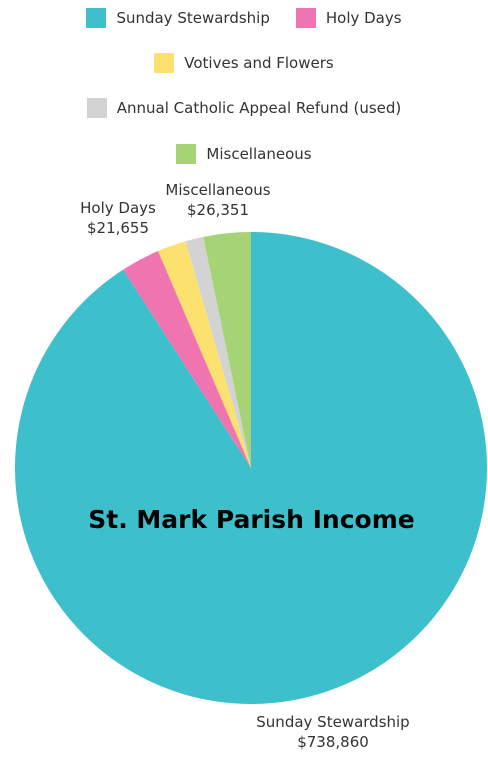 Image resolution: width=488 pixels, height=760 pixels. I want to click on pie-slice-annual-catholic-appeal-refund, so click(218, 352).